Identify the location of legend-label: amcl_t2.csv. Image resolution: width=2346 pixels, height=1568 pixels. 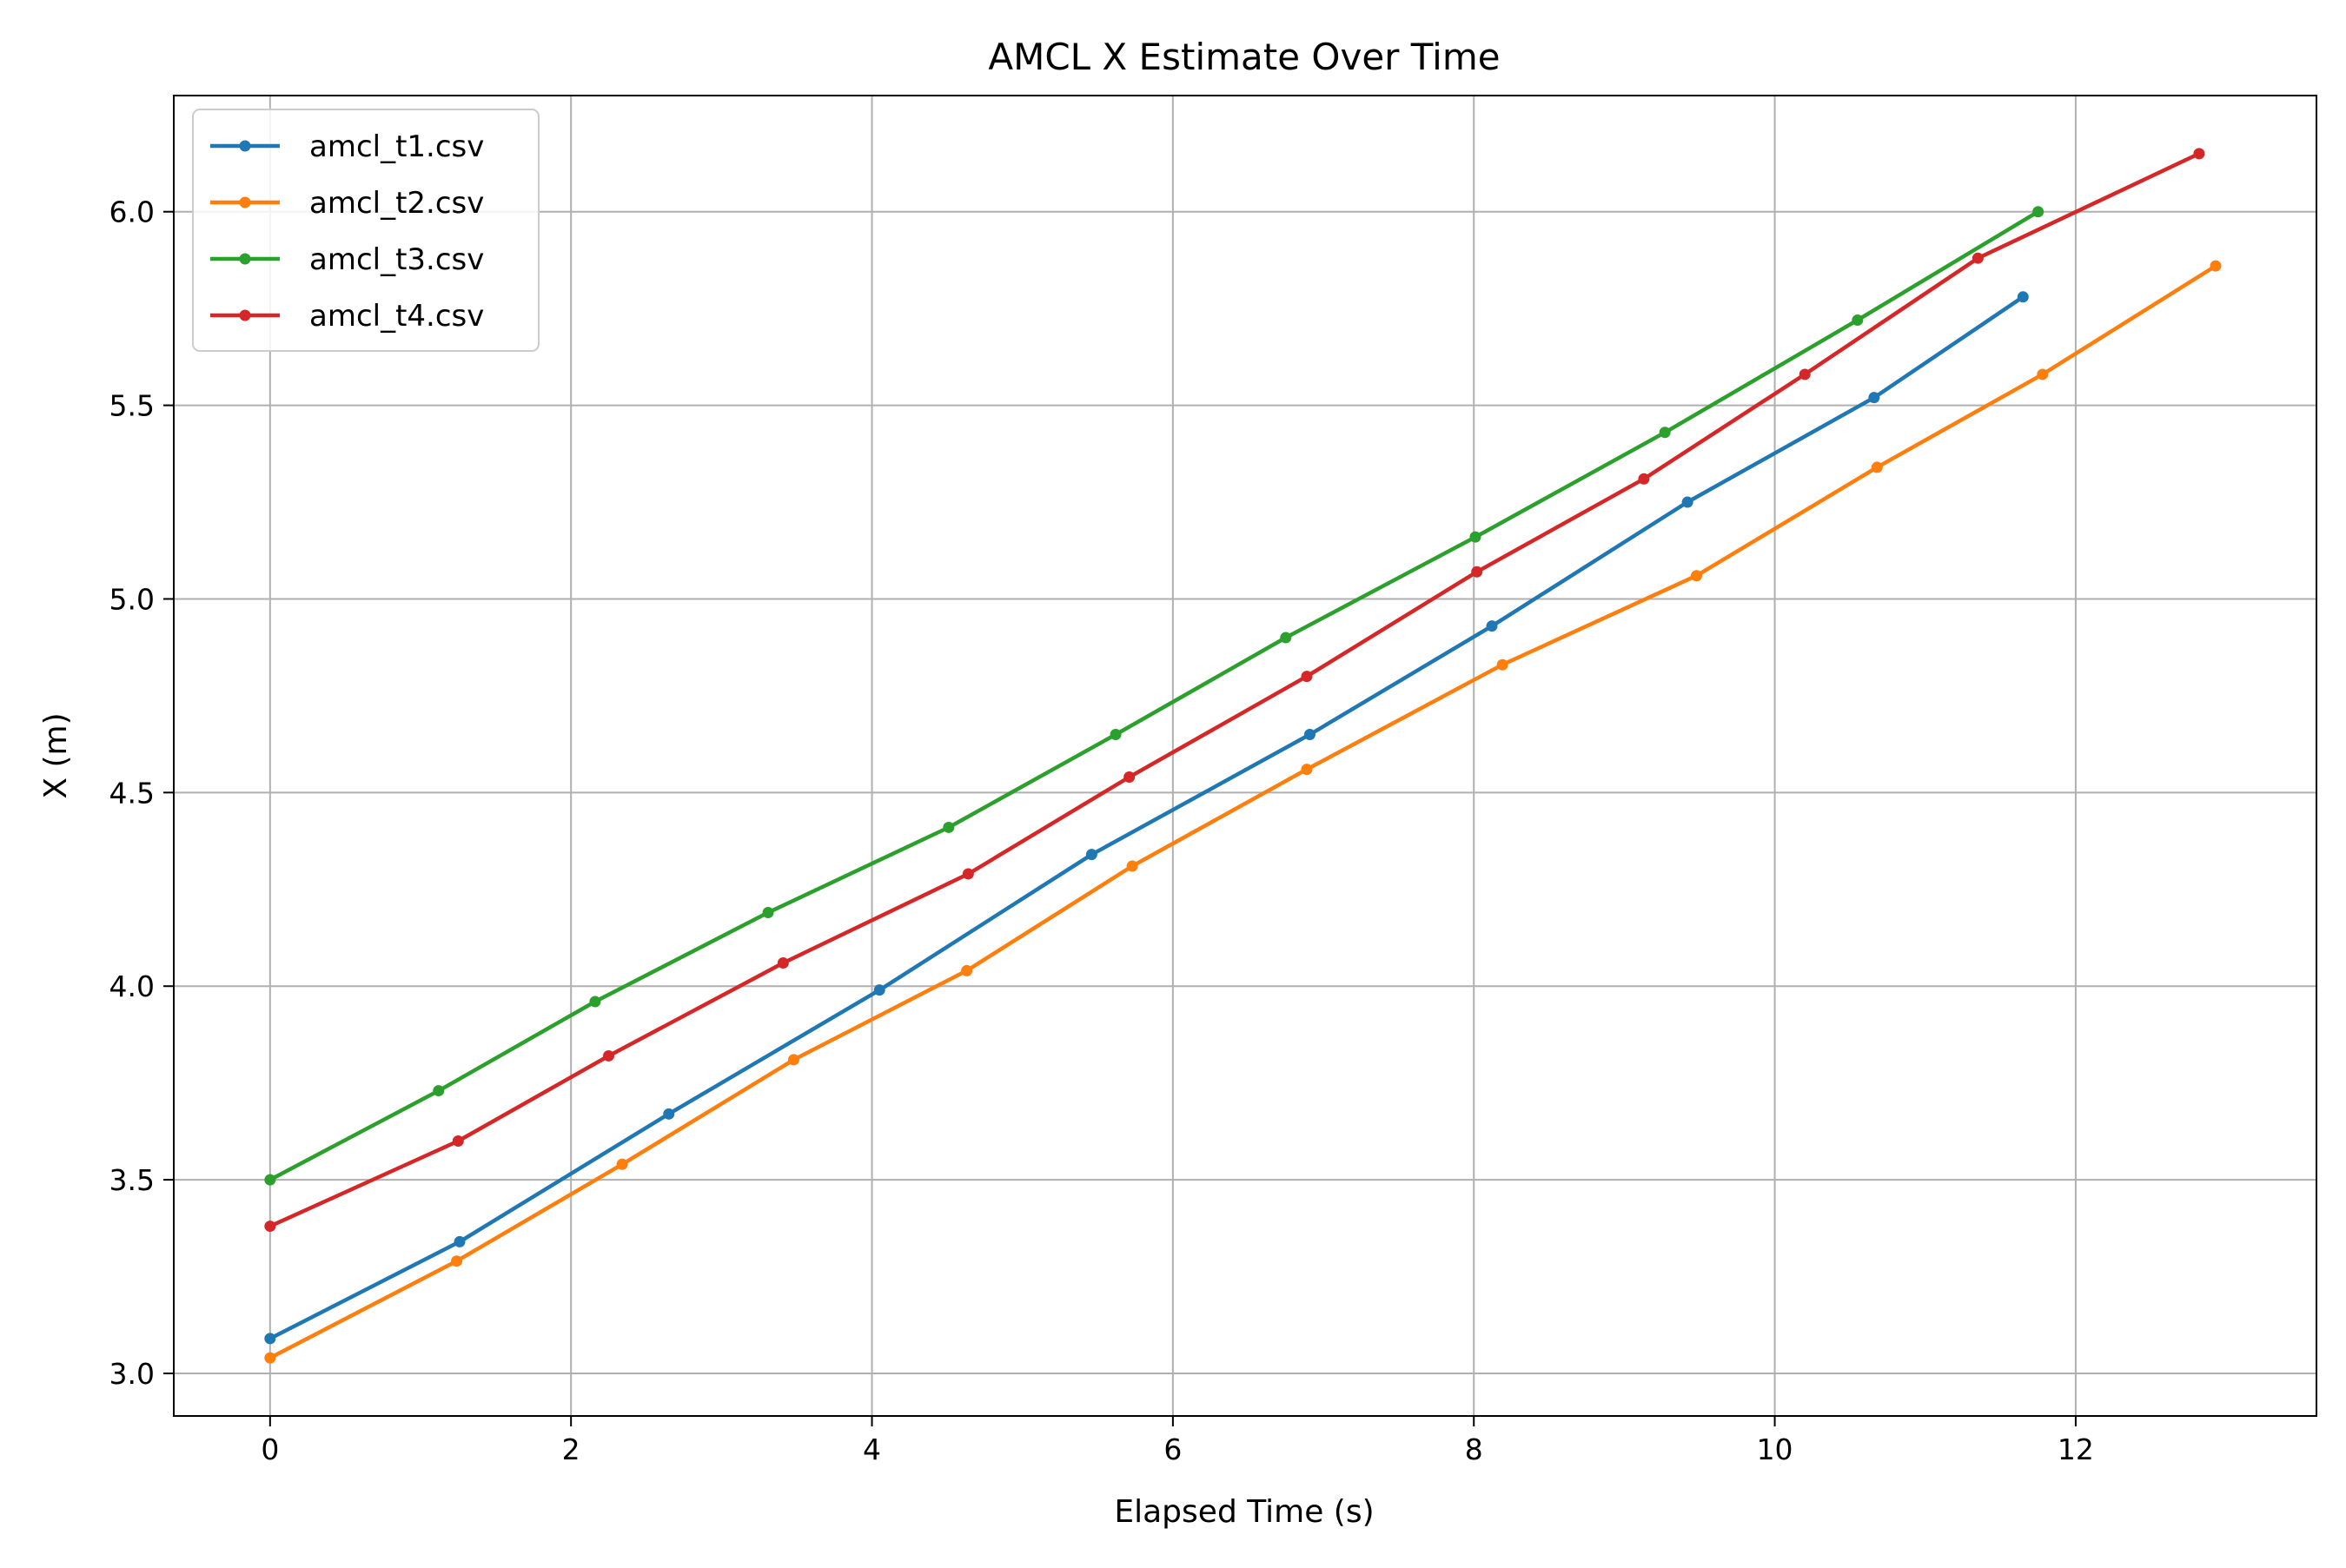
(397, 203).